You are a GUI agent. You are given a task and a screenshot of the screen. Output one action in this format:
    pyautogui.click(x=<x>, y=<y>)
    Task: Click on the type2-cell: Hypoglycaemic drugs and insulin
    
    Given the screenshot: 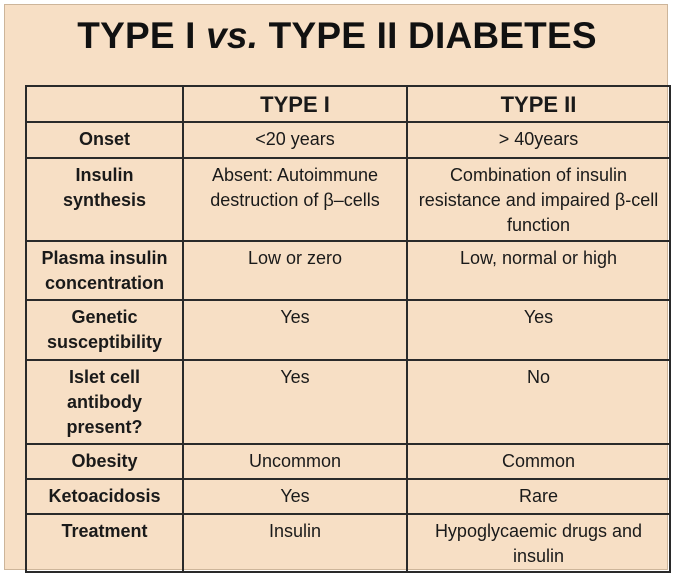 What is the action you would take?
    pyautogui.click(x=538, y=543)
    